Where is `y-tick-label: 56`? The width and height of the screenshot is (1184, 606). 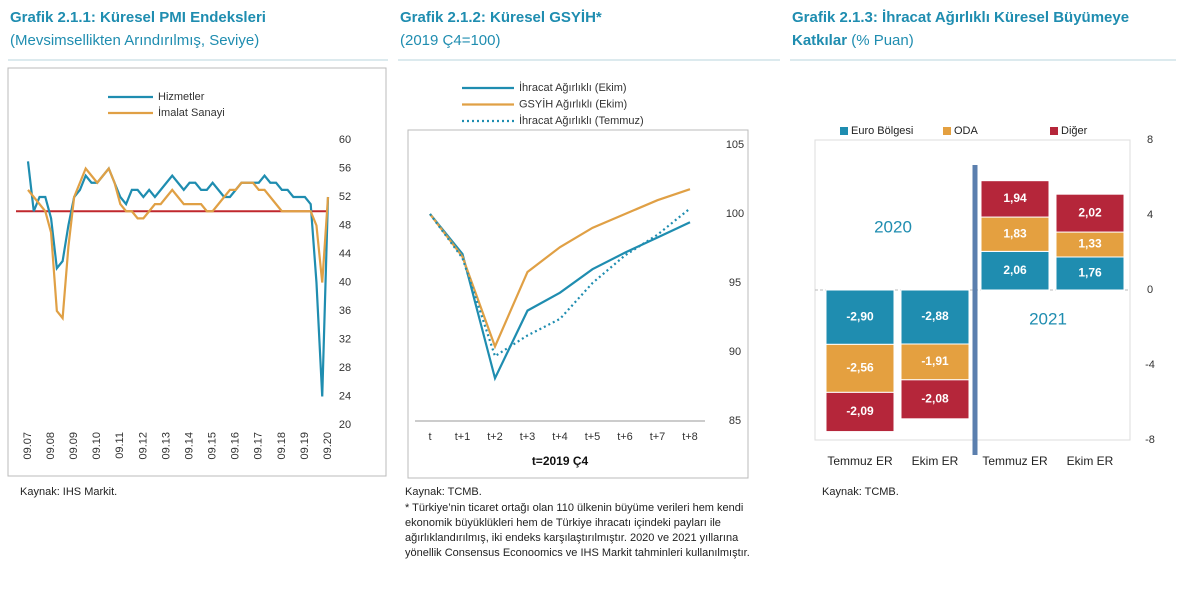 y-tick-label: 56 is located at coordinates (345, 168).